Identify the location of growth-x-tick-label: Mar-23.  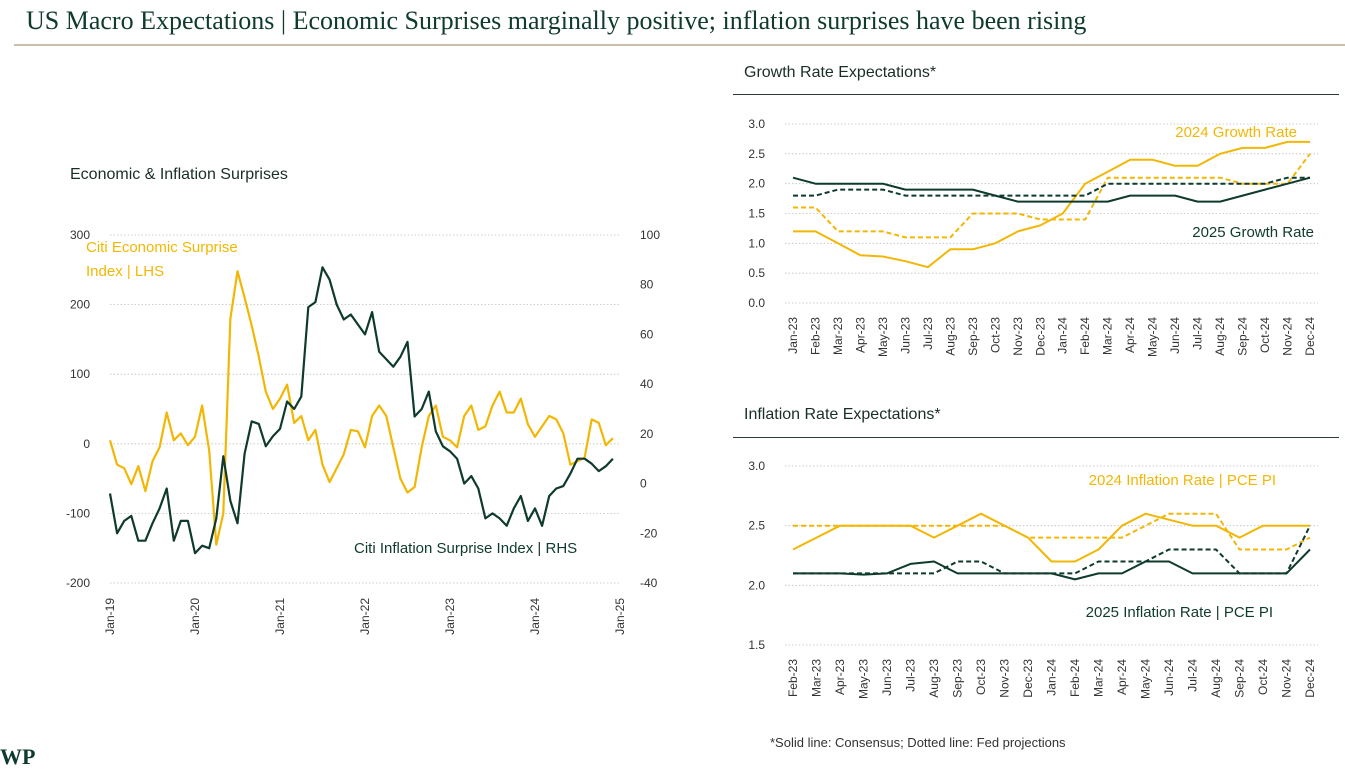
(838, 336).